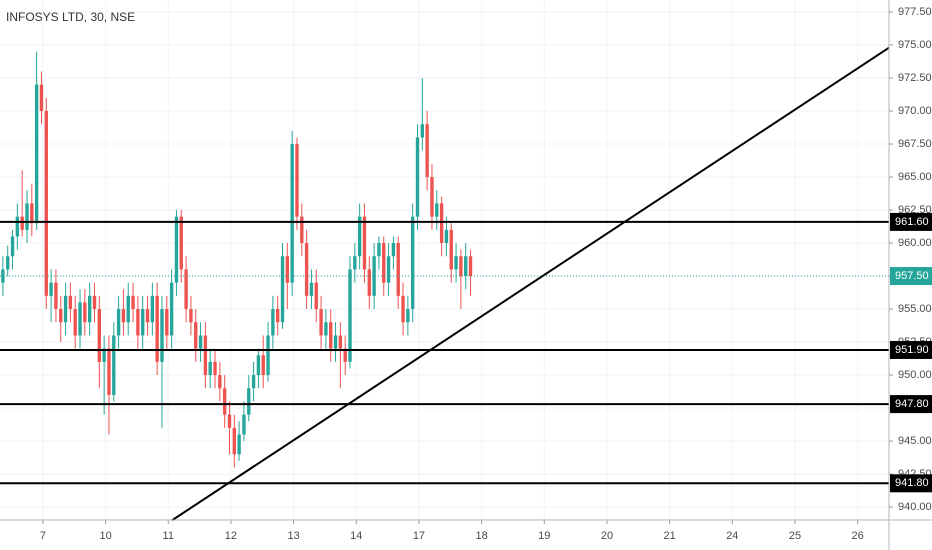 The width and height of the screenshot is (932, 550). I want to click on x-tick-label: 7, so click(43, 536).